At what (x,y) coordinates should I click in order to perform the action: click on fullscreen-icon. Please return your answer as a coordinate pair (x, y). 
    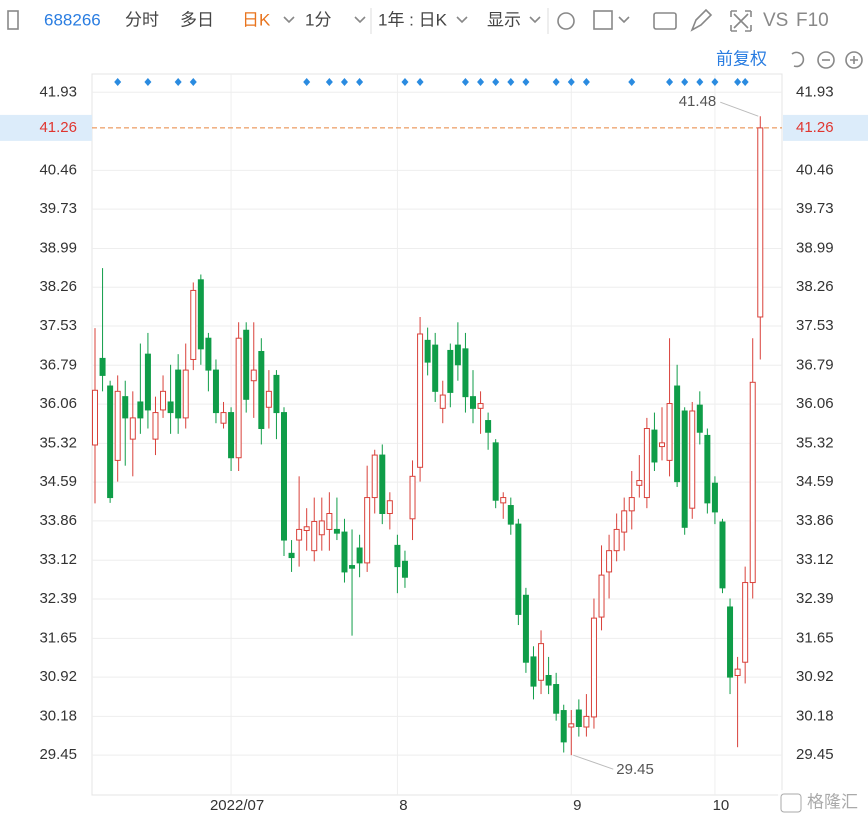
    Looking at the image, I should click on (741, 21).